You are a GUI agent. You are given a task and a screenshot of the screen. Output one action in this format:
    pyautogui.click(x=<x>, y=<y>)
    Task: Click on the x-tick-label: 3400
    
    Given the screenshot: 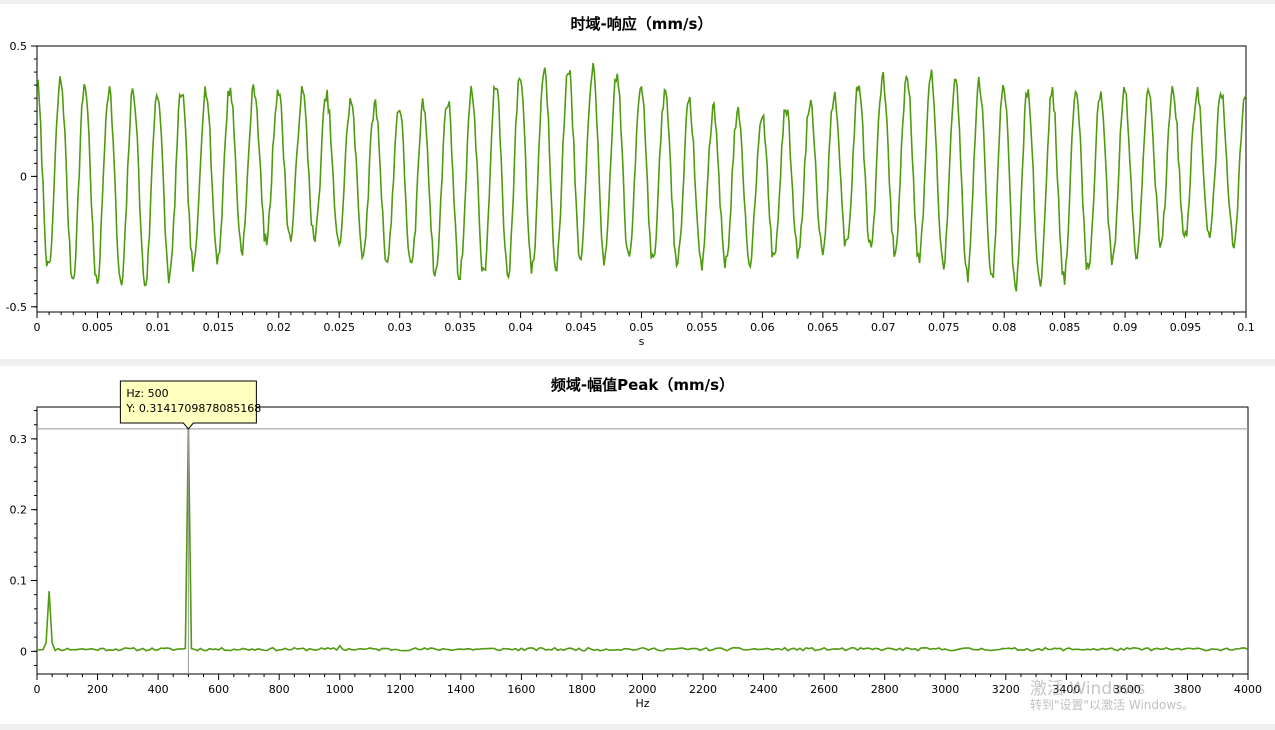 What is the action you would take?
    pyautogui.click(x=1066, y=689)
    